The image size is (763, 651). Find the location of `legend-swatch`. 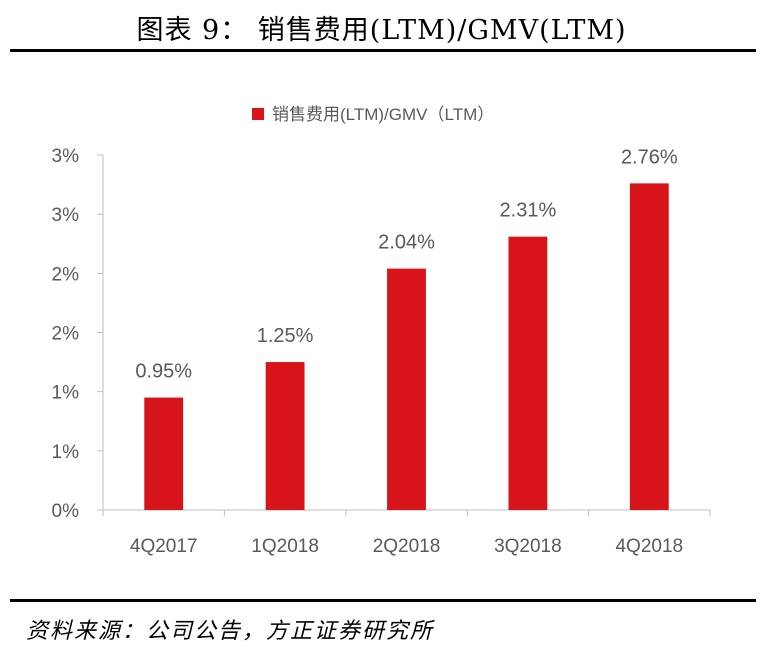

legend-swatch is located at coordinates (258, 114).